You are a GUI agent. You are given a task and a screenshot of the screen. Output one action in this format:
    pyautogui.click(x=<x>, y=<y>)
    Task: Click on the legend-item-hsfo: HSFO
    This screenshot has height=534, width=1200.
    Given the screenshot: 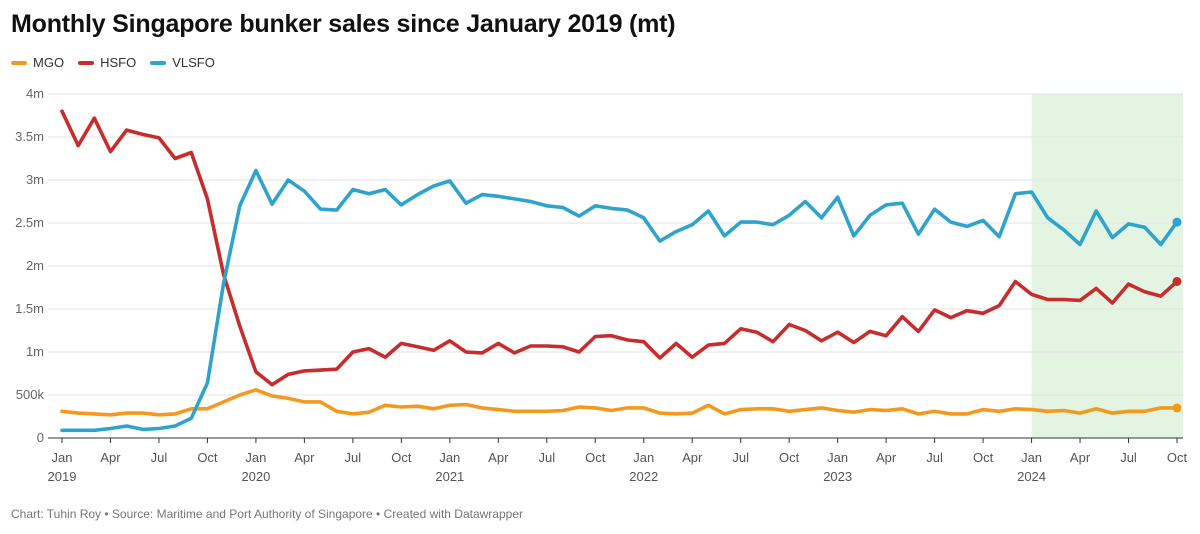 What is the action you would take?
    pyautogui.click(x=107, y=62)
    